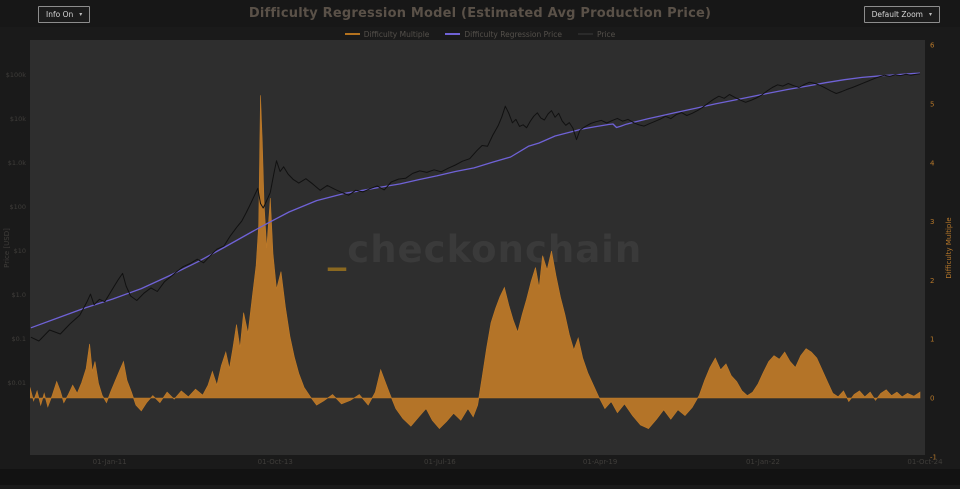 The height and width of the screenshot is (489, 960). Describe the element at coordinates (17, 207) in the screenshot. I see `left-axis-tick-label: $100` at that location.